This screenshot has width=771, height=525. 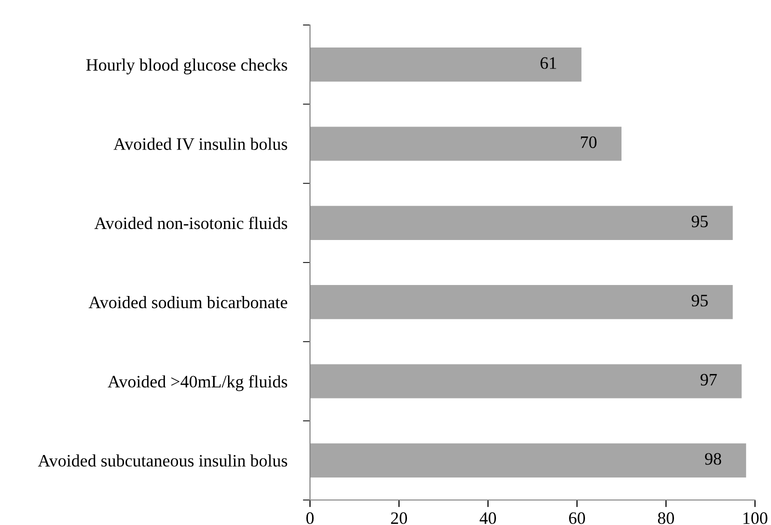 What do you see at coordinates (198, 383) in the screenshot?
I see `y-tick-label: Avoided >40mL/kg fluids` at bounding box center [198, 383].